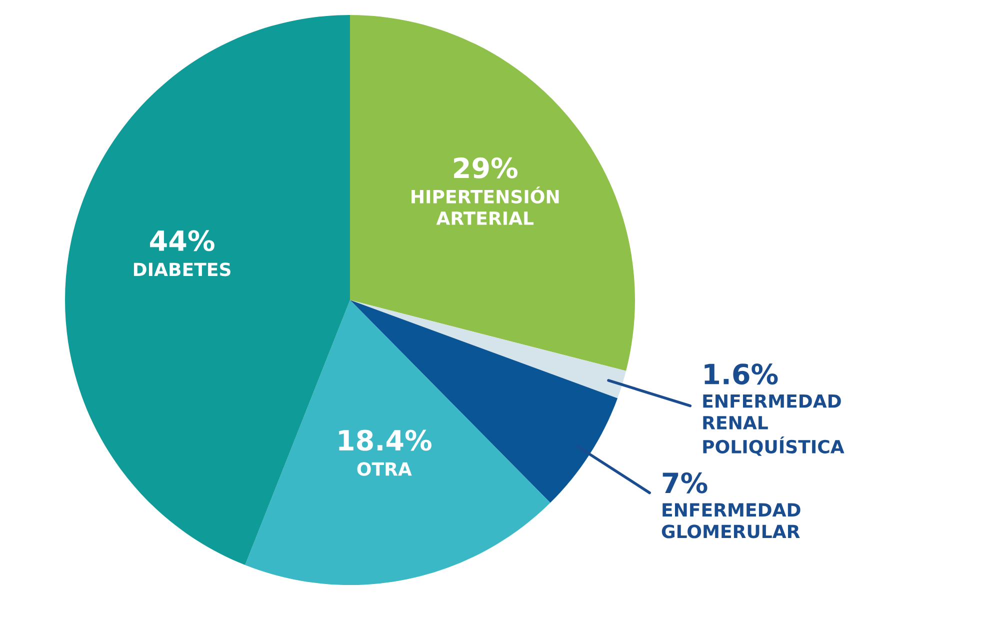  I want to click on slice-label: OTRA, so click(384, 469).